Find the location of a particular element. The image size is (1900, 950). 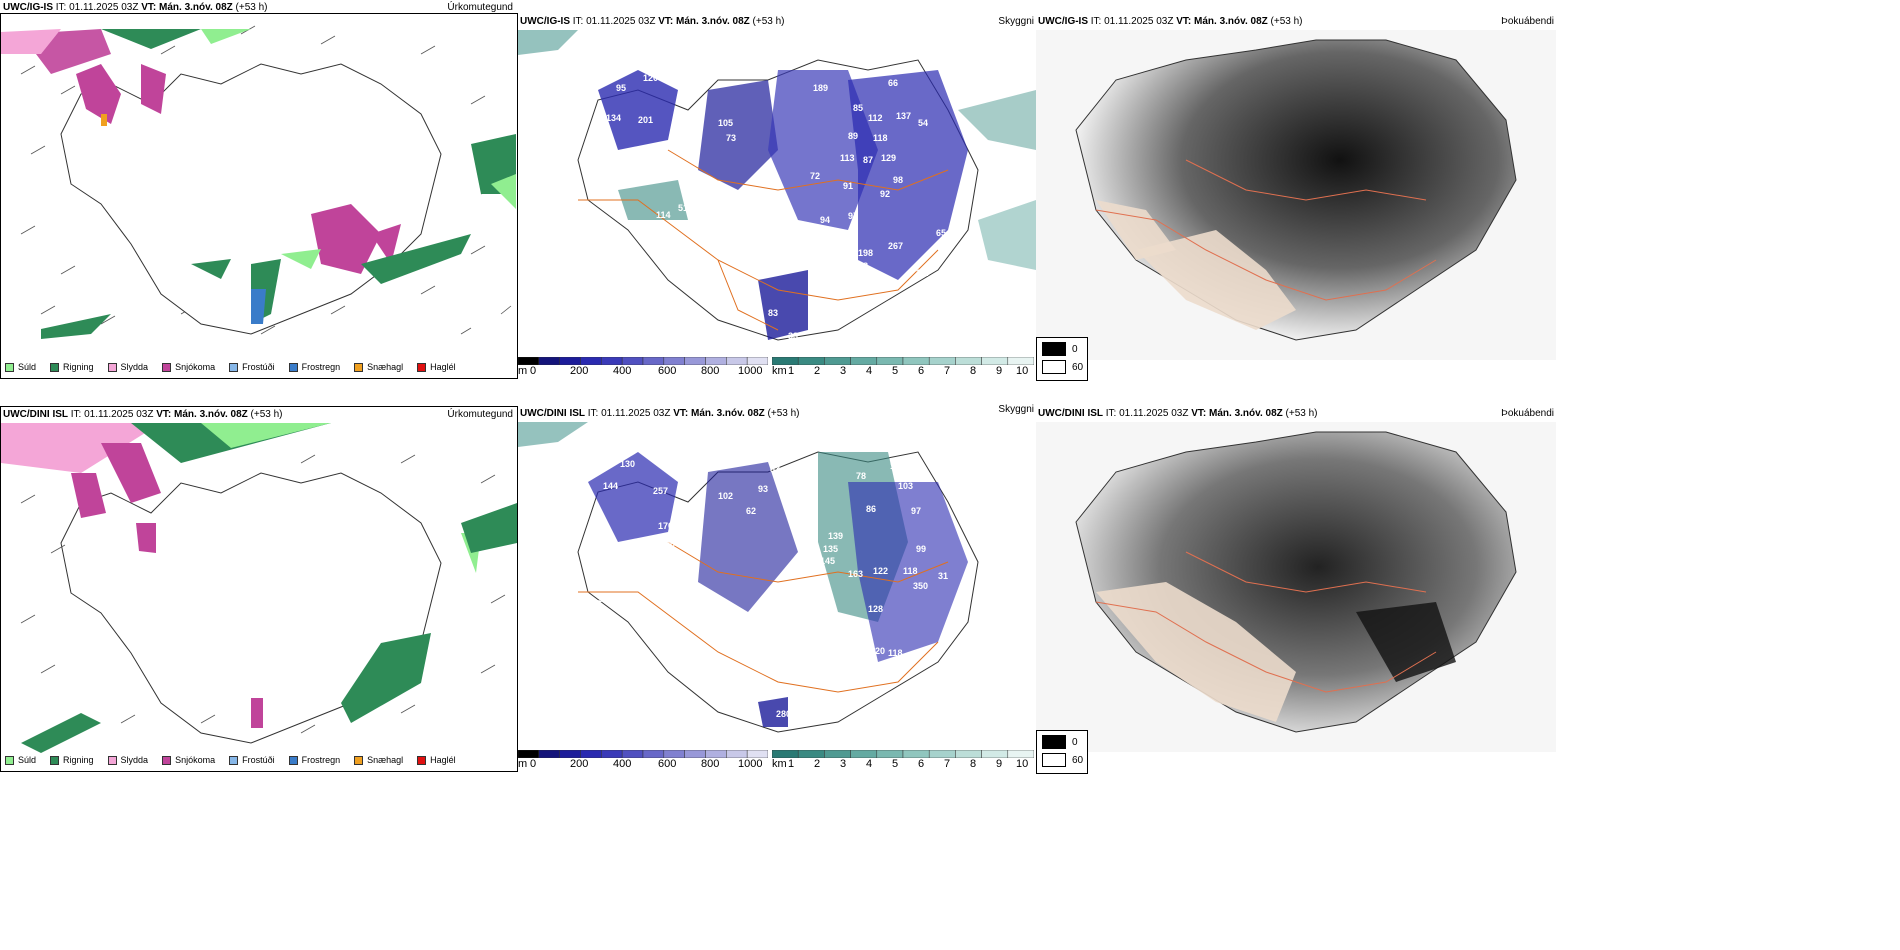

vis-label: 114 is located at coordinates (663, 215).